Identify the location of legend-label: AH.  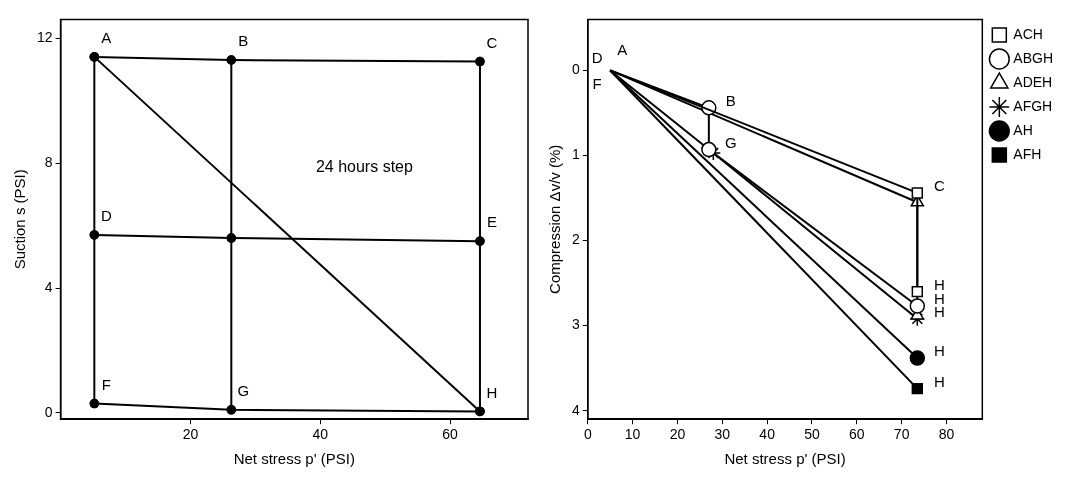
(1023, 129).